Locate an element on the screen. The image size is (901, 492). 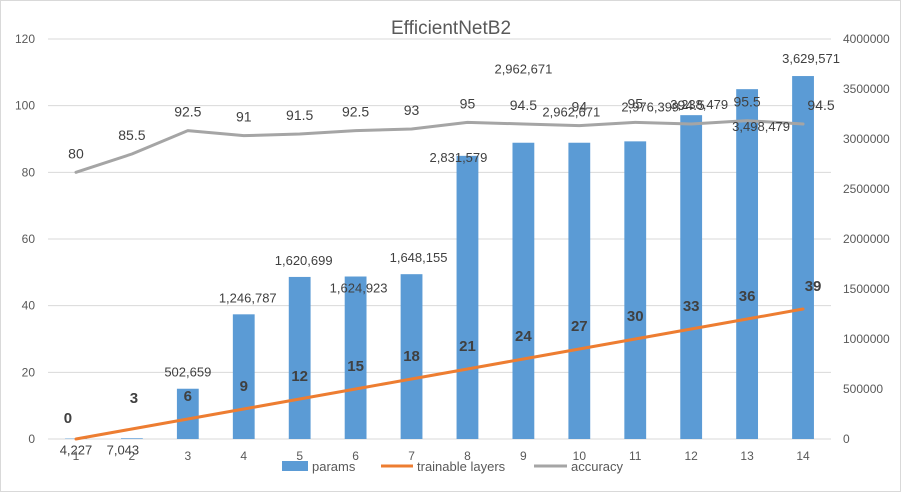
params-label-1: 4,227 is located at coordinates (76, 450).